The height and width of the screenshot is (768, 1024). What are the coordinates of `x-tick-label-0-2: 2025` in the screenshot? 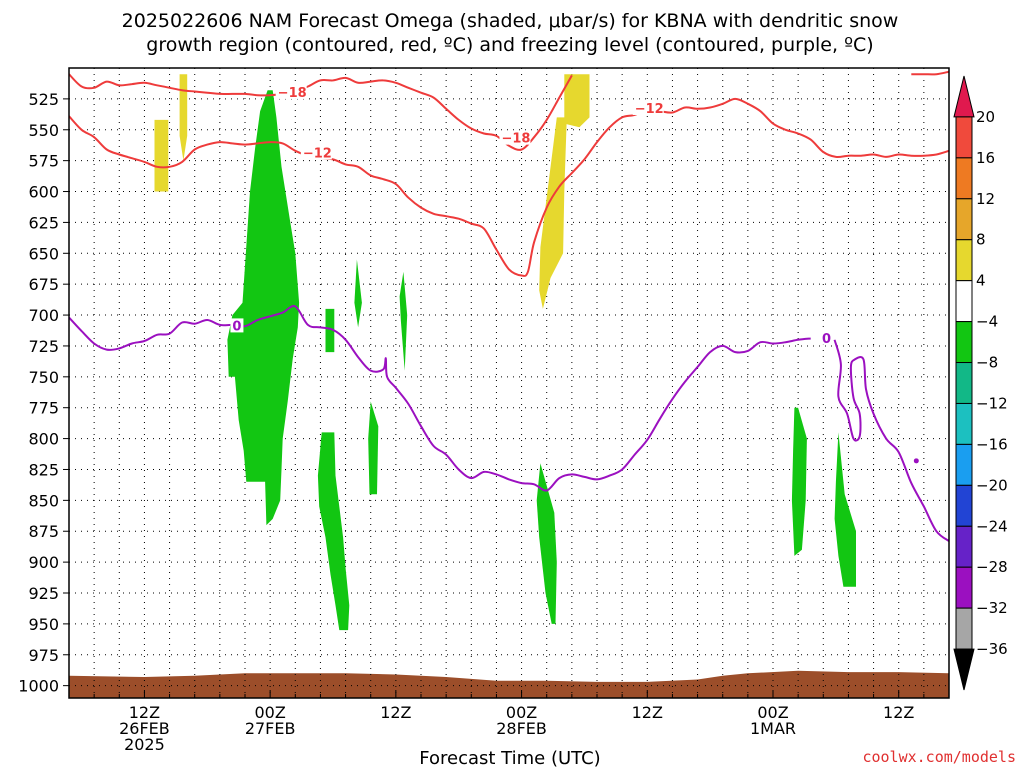 It's located at (144, 744).